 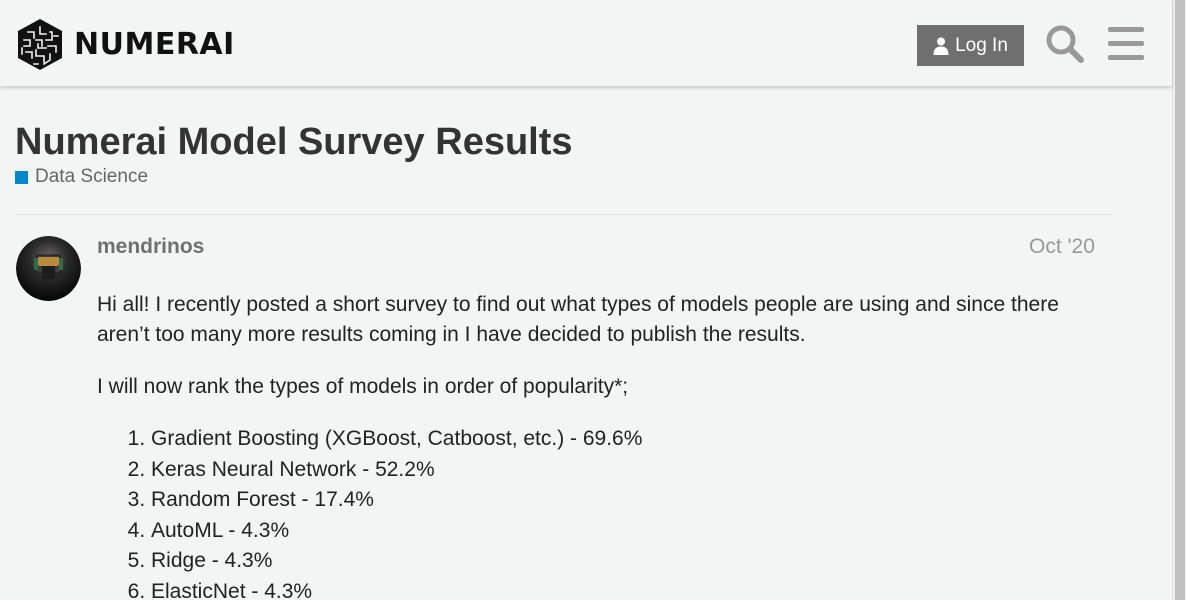 I want to click on site-logo: NUMERAI, so click(x=125, y=44).